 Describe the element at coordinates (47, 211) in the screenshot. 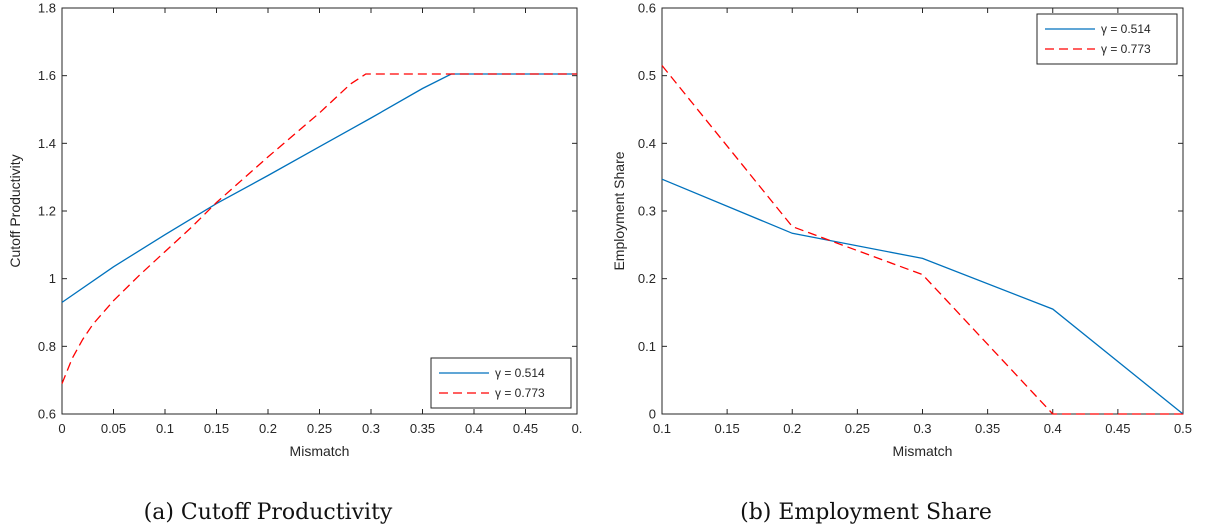

I see `y-tick-label: 1.2` at that location.